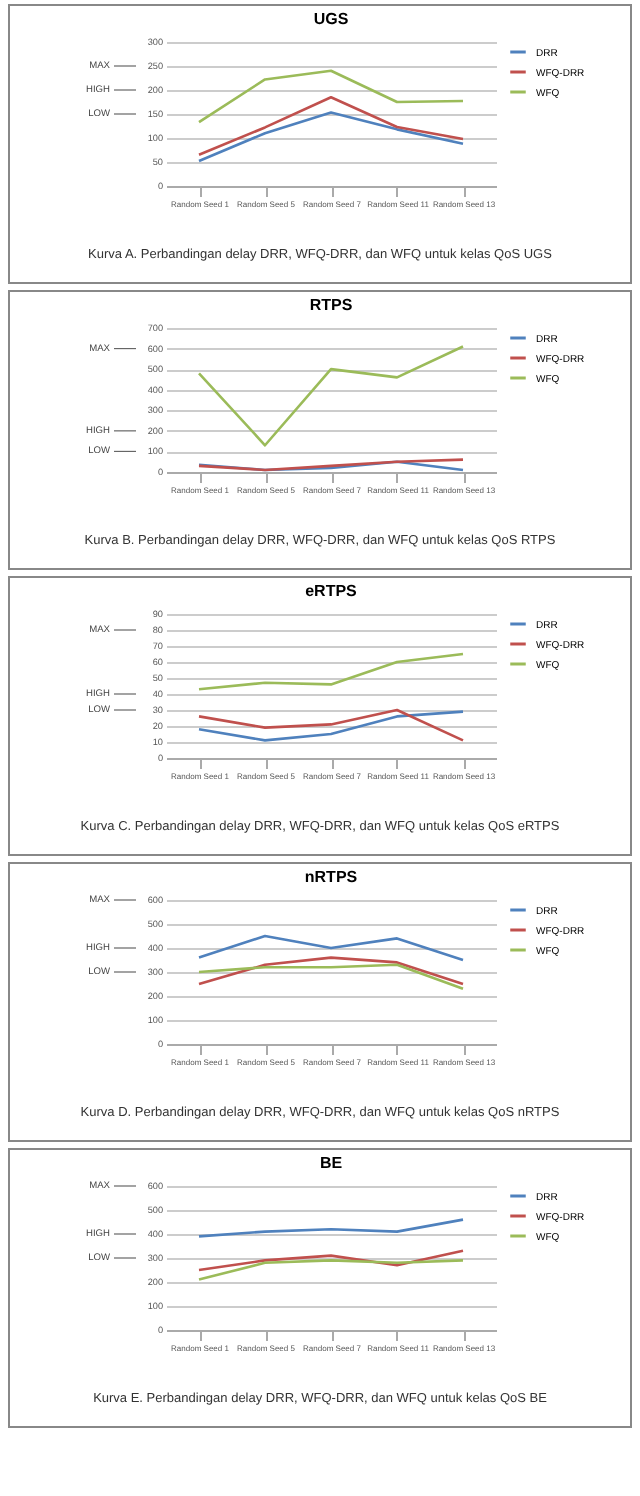 The height and width of the screenshot is (1496, 640). I want to click on chart-title: UGS, so click(331, 19).